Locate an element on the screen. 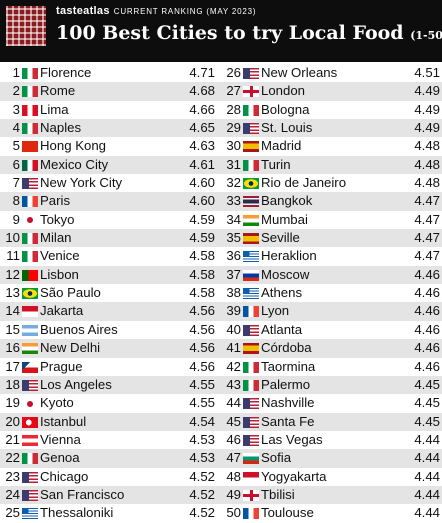  city-name: Tokyo is located at coordinates (57, 219).